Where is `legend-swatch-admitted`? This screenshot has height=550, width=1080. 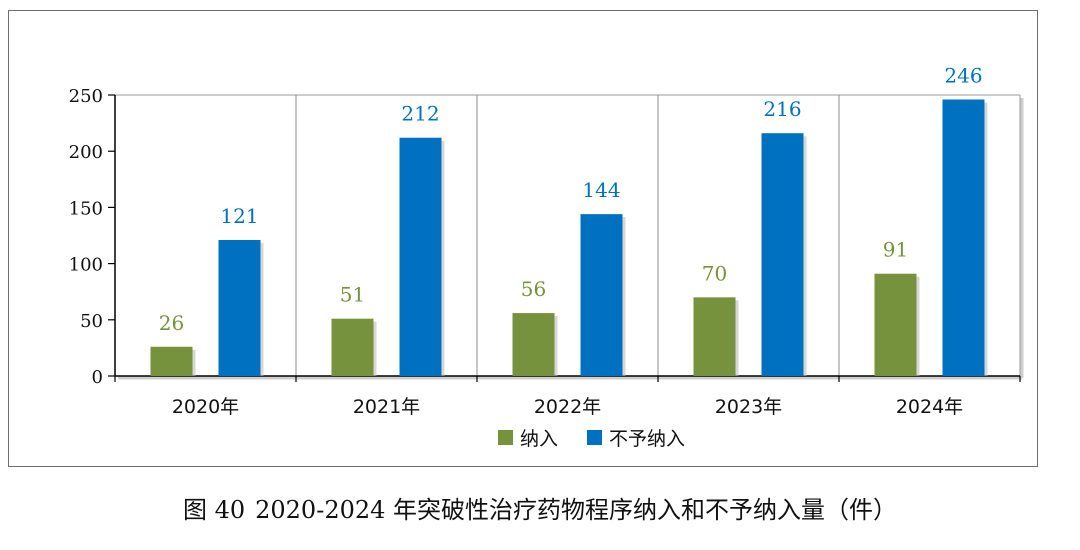
legend-swatch-admitted is located at coordinates (505, 437).